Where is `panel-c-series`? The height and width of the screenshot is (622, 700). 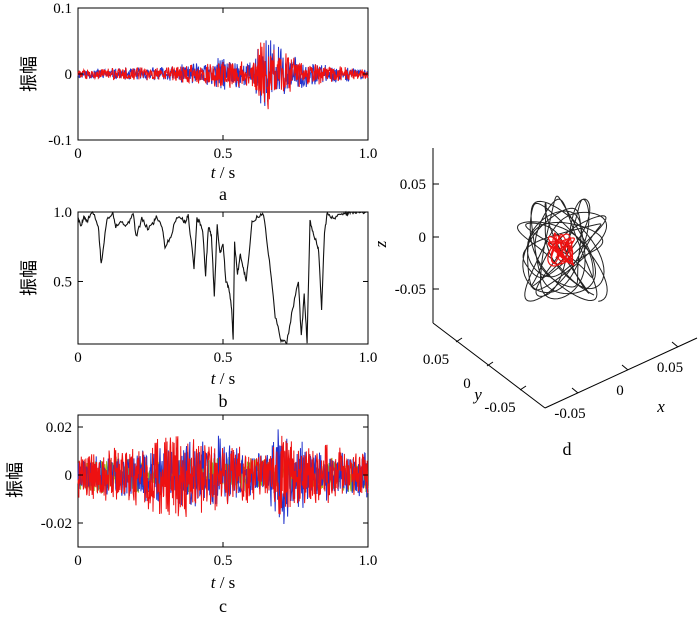 panel-c-series is located at coordinates (223, 477).